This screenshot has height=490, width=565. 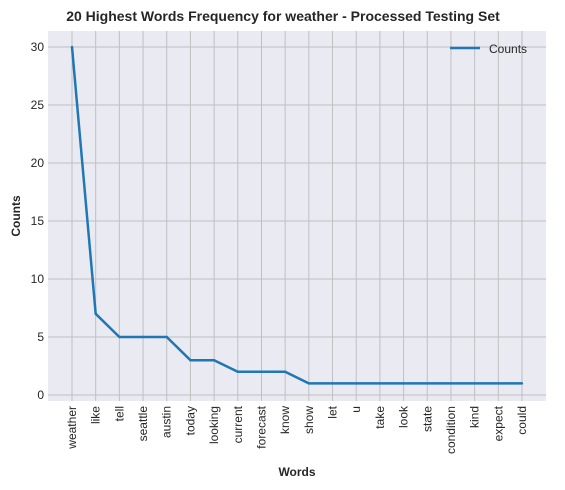 What do you see at coordinates (508, 49) in the screenshot?
I see `legend-label-counts: Counts` at bounding box center [508, 49].